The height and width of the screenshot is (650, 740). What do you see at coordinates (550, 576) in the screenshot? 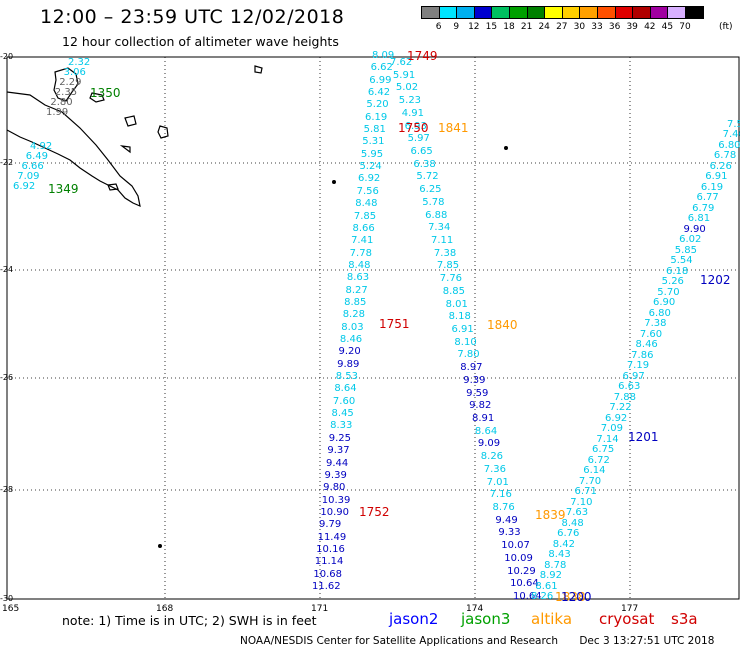
I see `wave-height-value: 8.92` at bounding box center [550, 576].